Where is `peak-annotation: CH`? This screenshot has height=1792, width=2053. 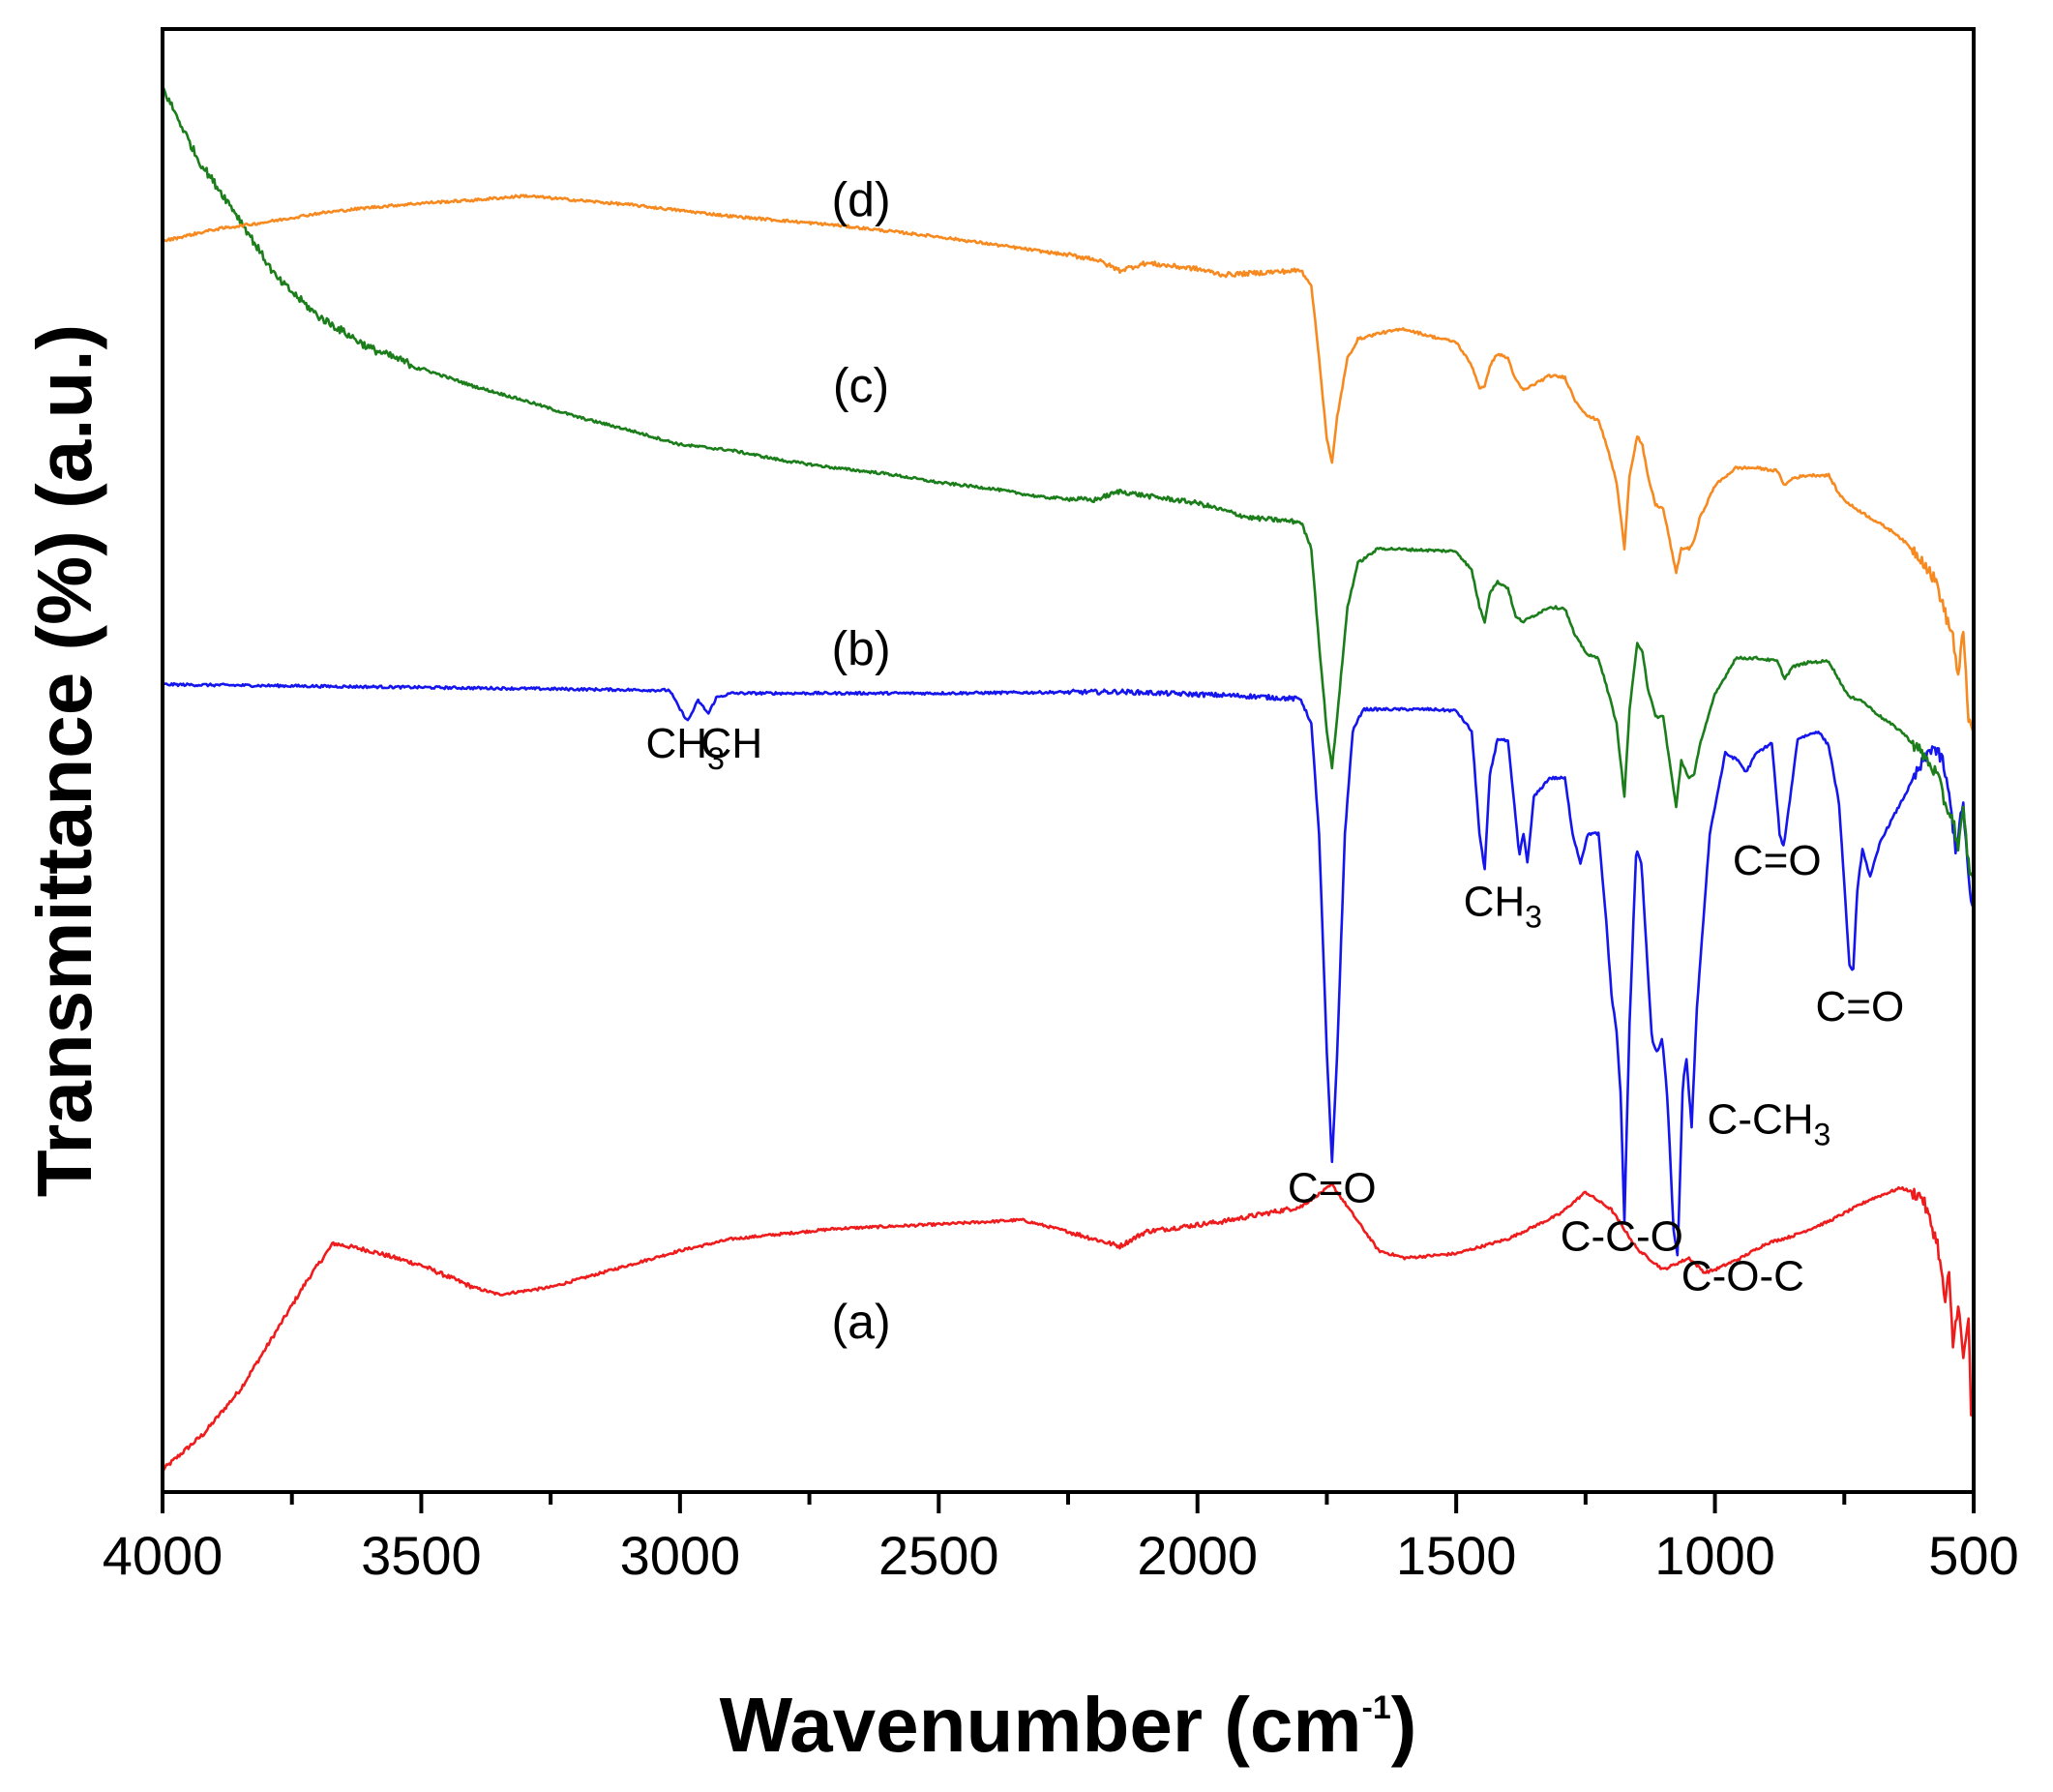
peak-annotation: CH is located at coordinates (732, 743).